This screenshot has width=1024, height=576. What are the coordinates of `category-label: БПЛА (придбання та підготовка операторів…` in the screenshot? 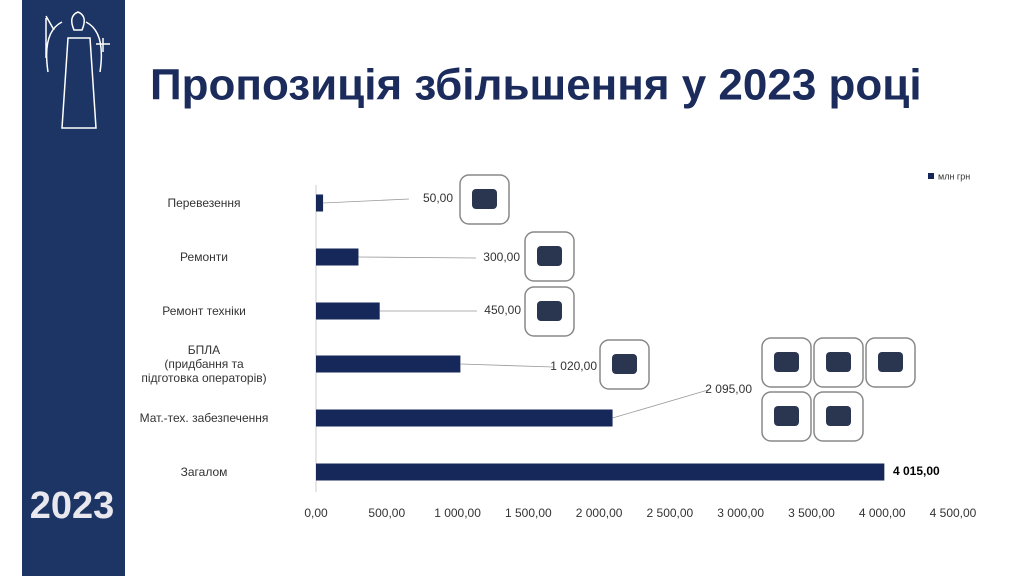 It's located at (204, 364).